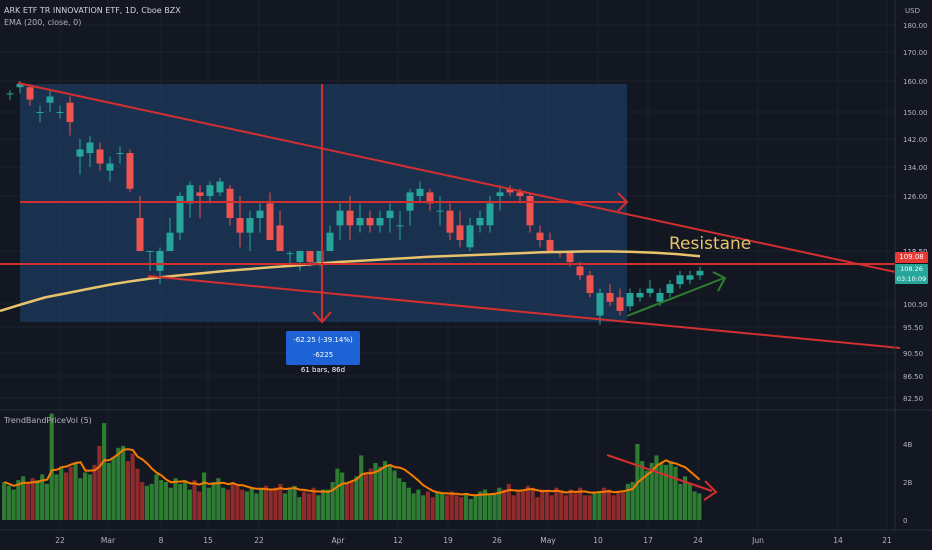  What do you see at coordinates (911, 257) in the screenshot?
I see `last-price-tag: 109.08` at bounding box center [911, 257].